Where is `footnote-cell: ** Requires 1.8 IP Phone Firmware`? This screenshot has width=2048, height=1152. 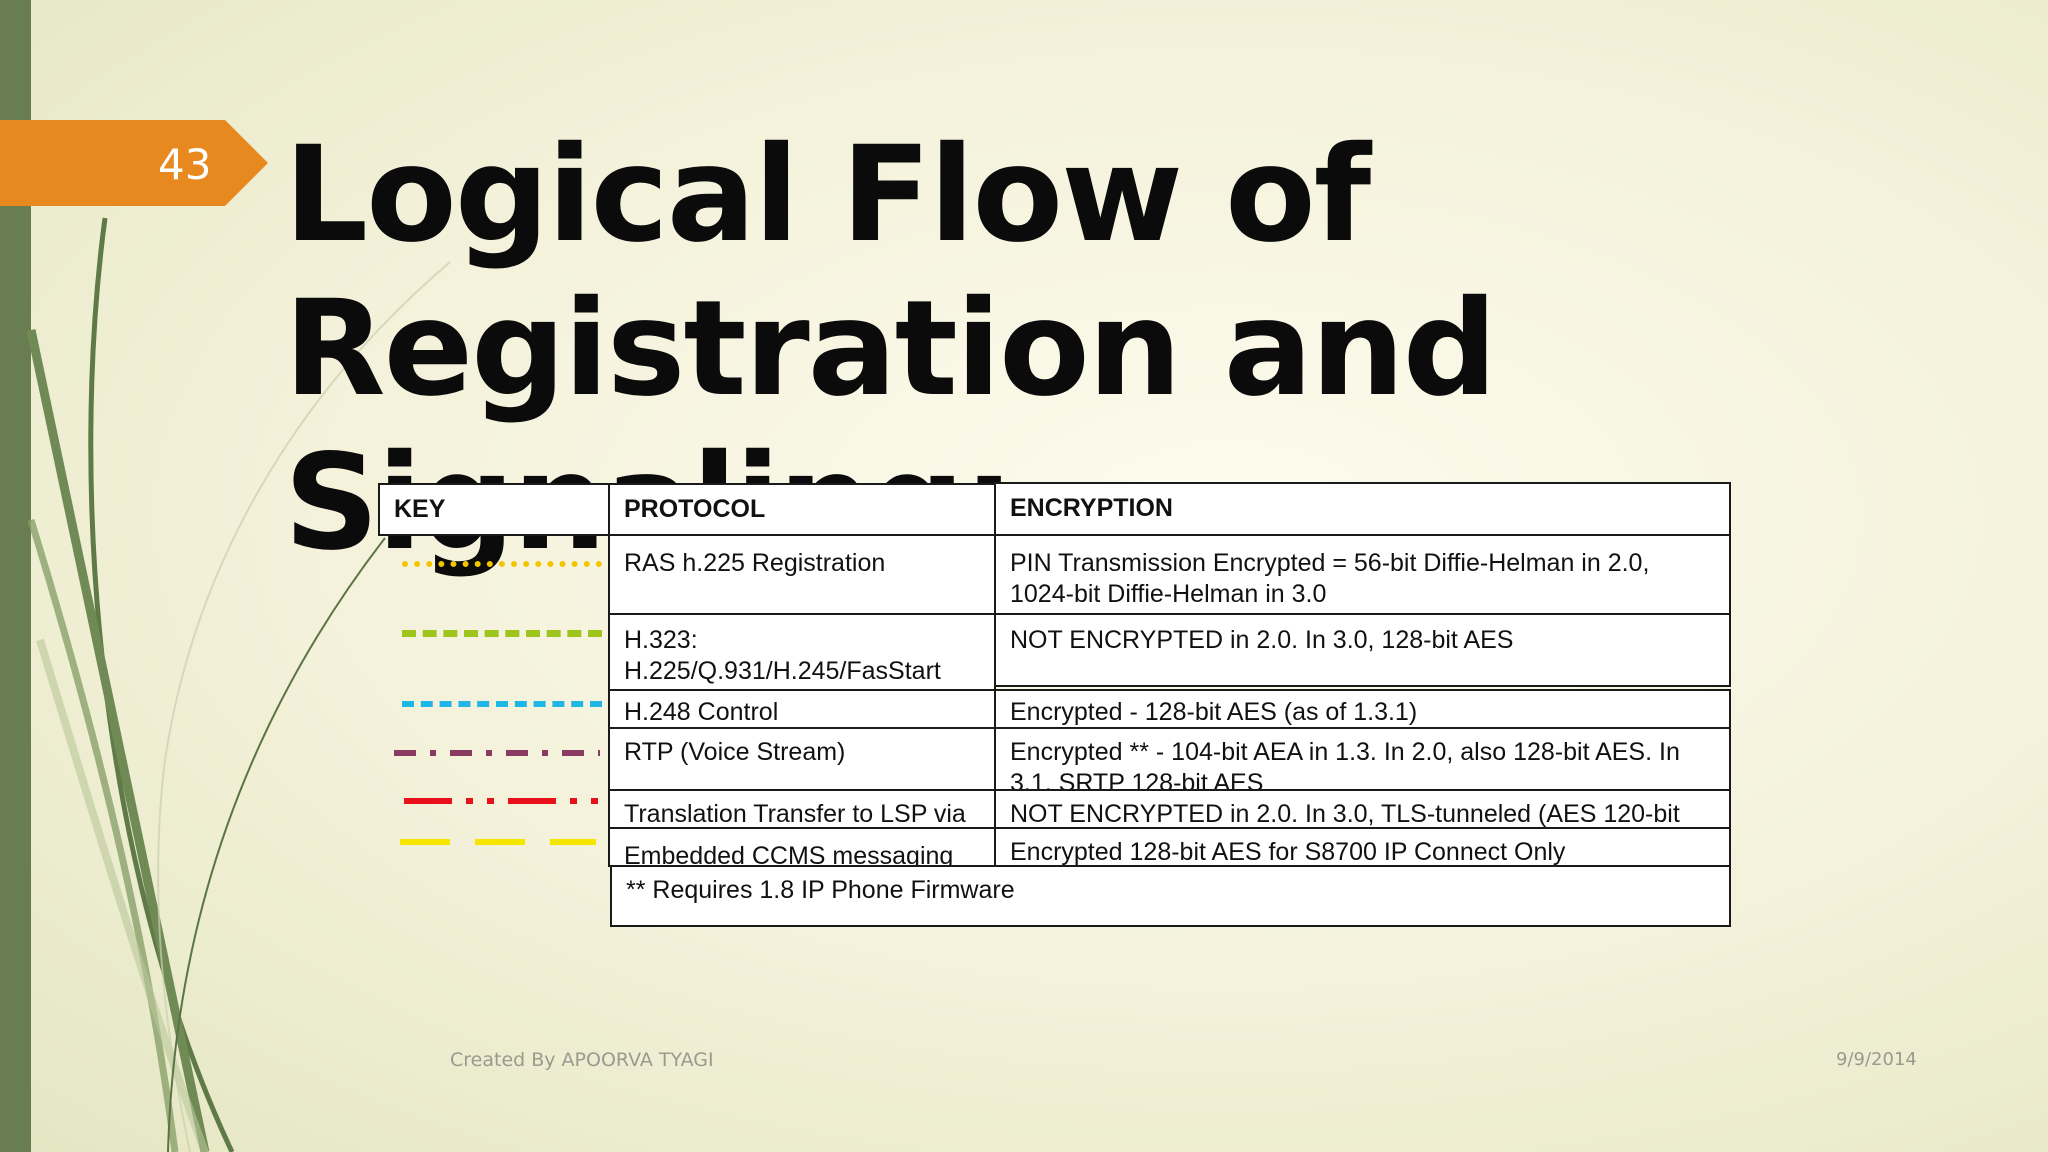 footnote-cell: ** Requires 1.8 IP Phone Firmware is located at coordinates (1170, 896).